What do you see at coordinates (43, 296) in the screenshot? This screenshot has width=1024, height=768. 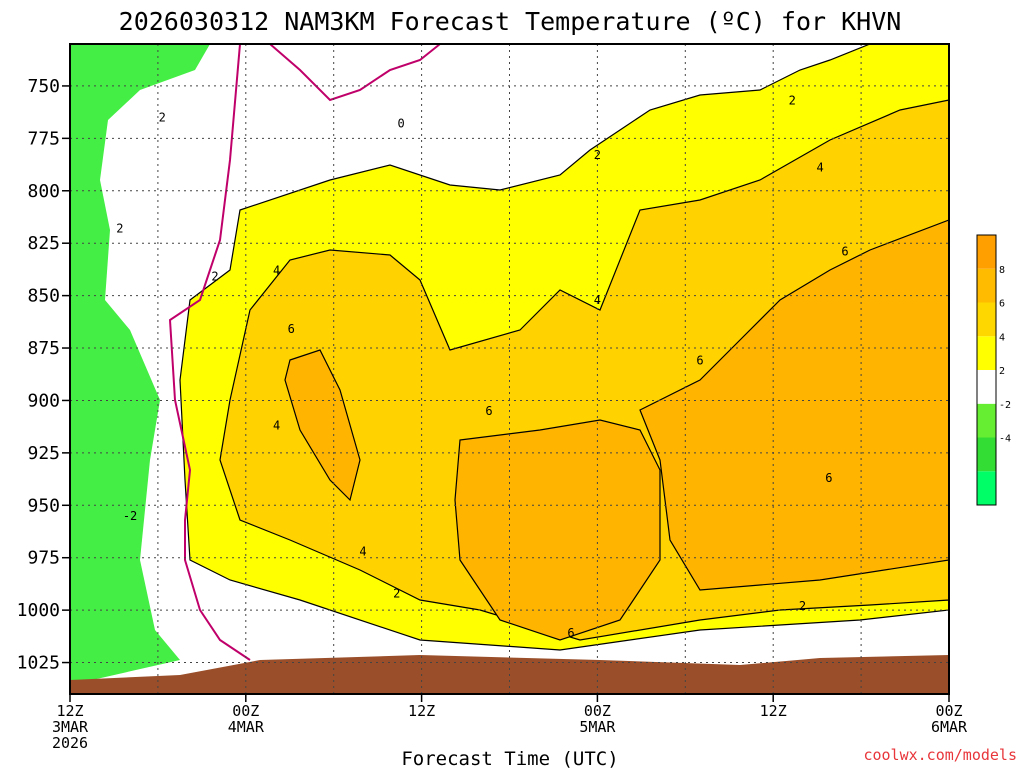 I see `y-tick-label: 850` at bounding box center [43, 296].